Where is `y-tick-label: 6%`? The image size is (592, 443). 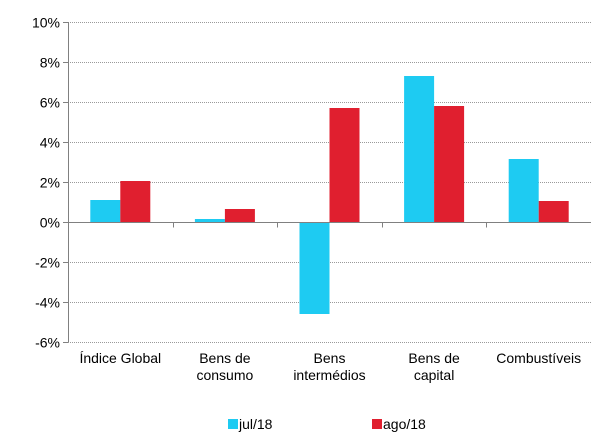 y-tick-label: 6% is located at coordinates (50, 103).